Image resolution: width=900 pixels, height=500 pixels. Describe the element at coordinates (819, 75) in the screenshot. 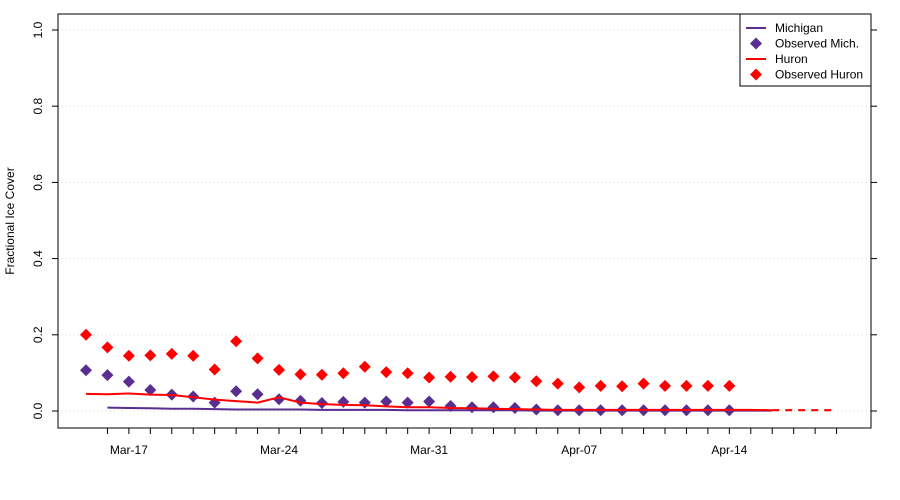

I see `legend-label-observed-huron: Observed Huron` at that location.